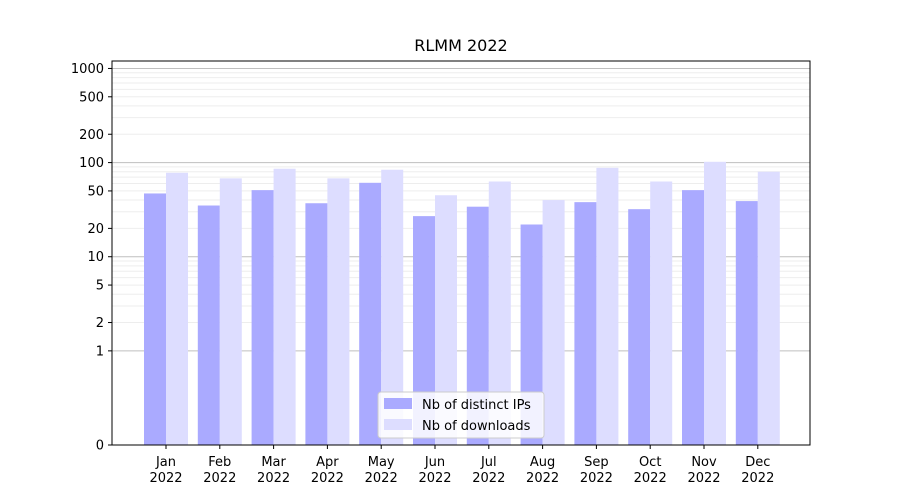 Image resolution: width=900 pixels, height=500 pixels. I want to click on y-tick-label: 10, so click(95, 257).